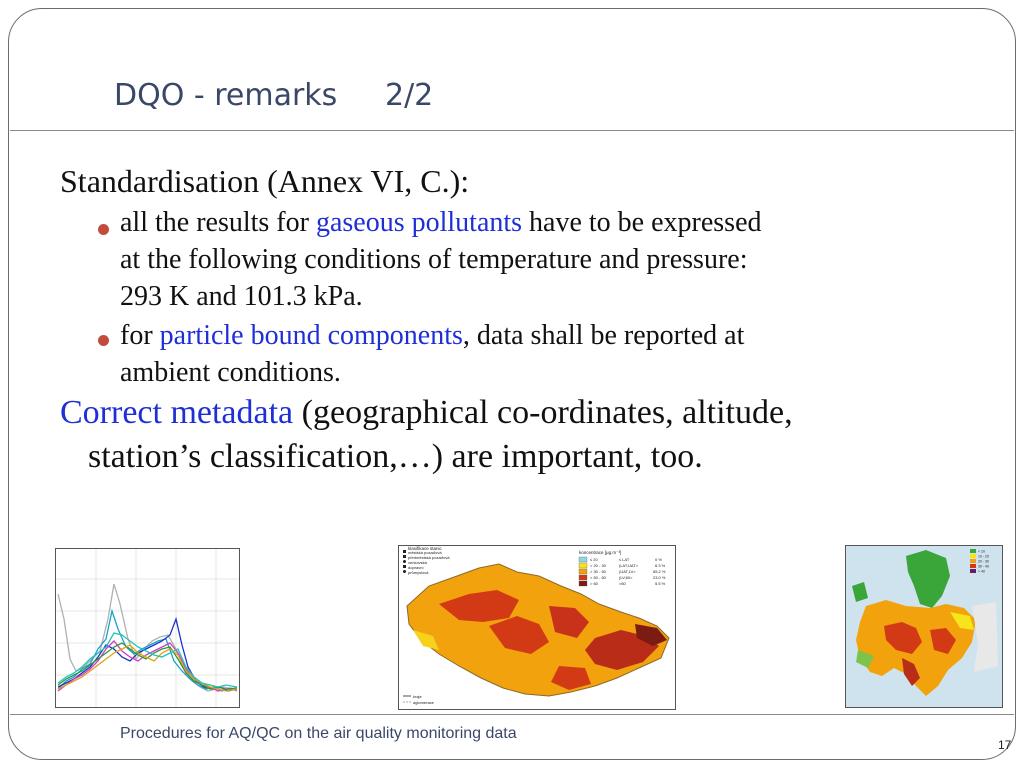 The height and width of the screenshot is (768, 1024). Describe the element at coordinates (424, 702) in the screenshot. I see `boundary-label-agglomerations: aglomerace` at that location.